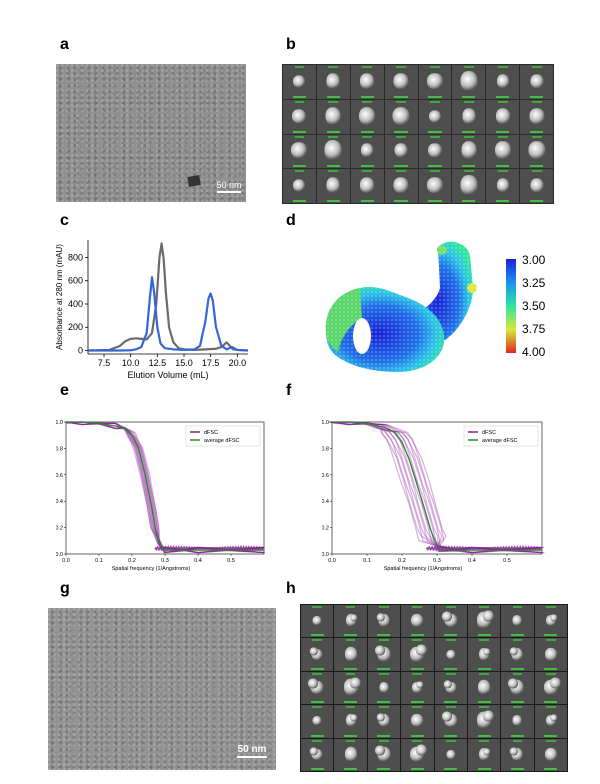 The height and width of the screenshot is (784, 600). Describe the element at coordinates (291, 44) in the screenshot. I see `panel-letter-b: b` at that location.